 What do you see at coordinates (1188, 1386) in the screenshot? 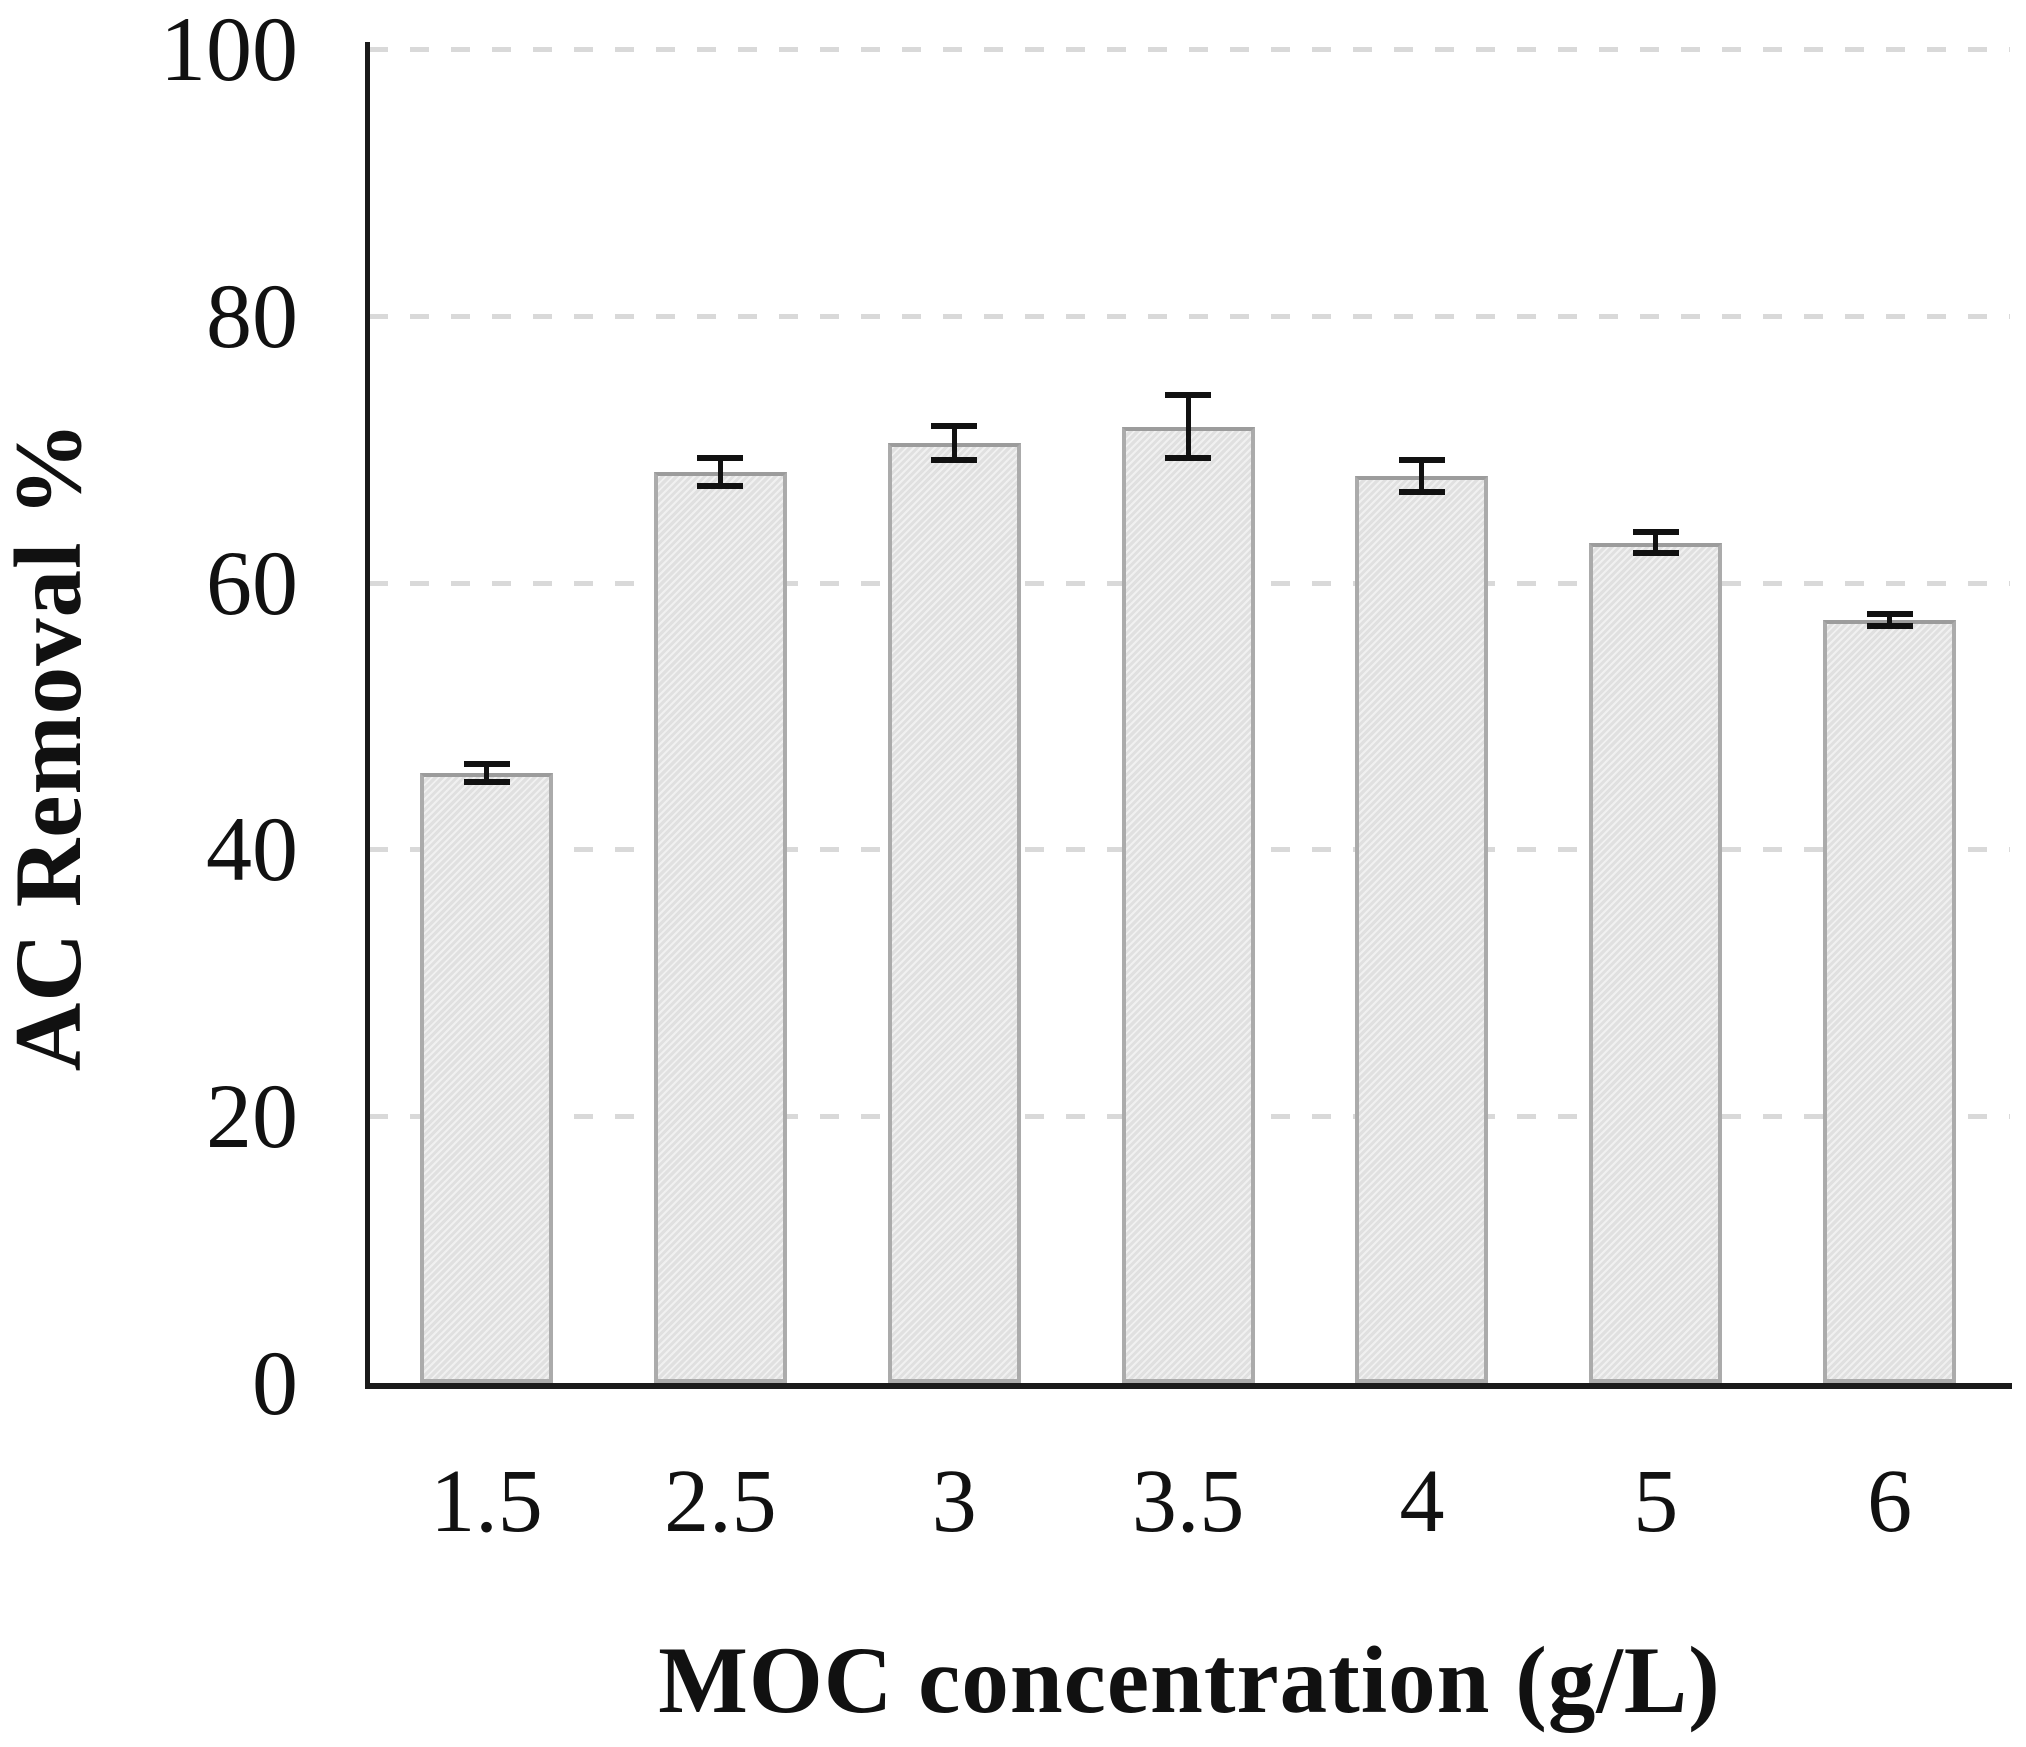
I see `x-axis-line` at bounding box center [1188, 1386].